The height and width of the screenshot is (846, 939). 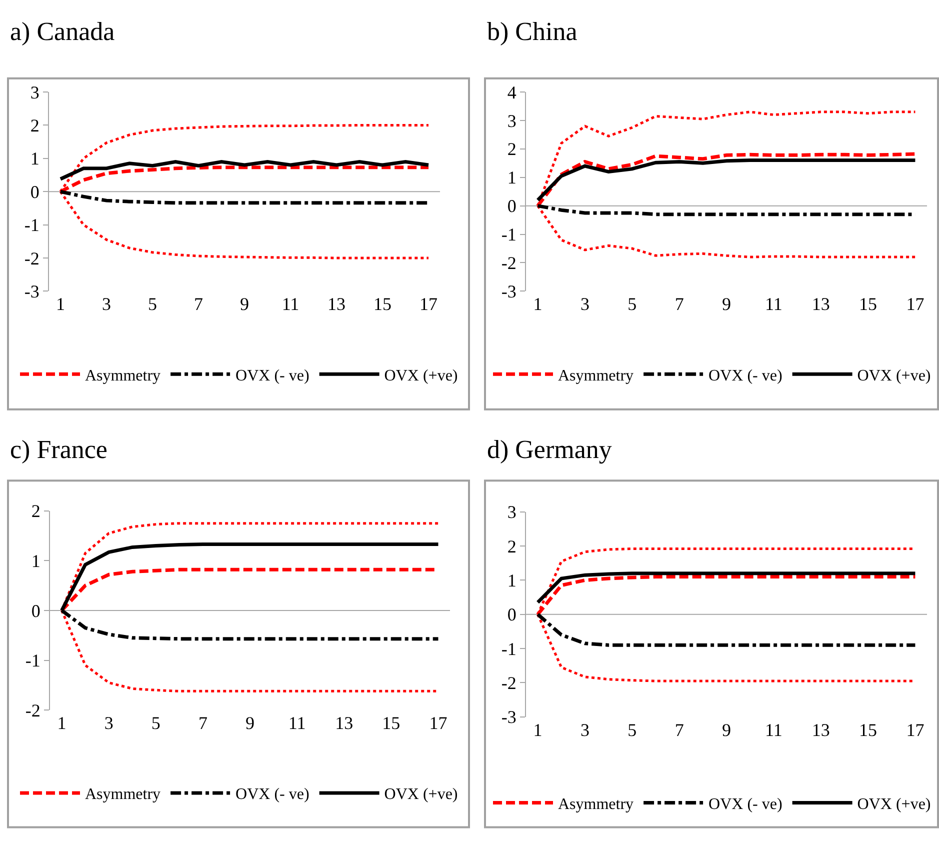 What do you see at coordinates (63, 31) in the screenshot?
I see `chart-title: a) Canada` at bounding box center [63, 31].